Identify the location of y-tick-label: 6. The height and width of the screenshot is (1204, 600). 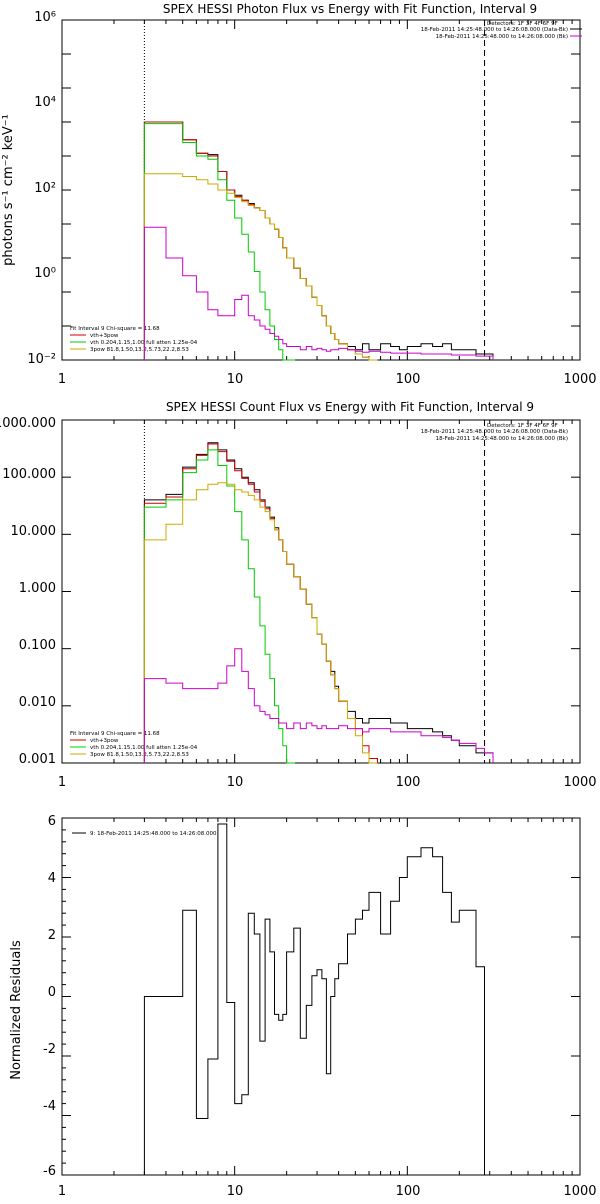
(52, 821).